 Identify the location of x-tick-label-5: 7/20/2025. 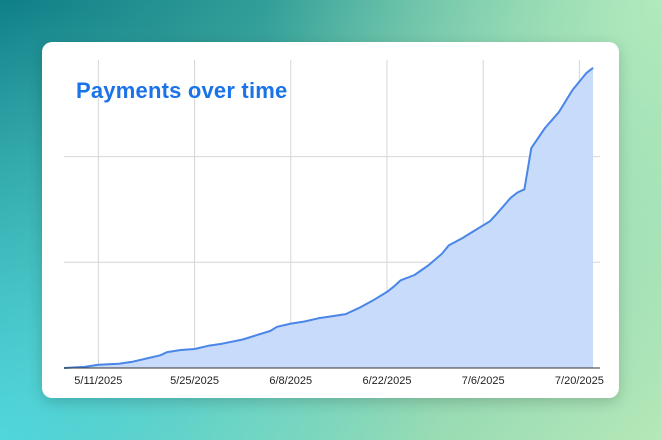
(579, 381).